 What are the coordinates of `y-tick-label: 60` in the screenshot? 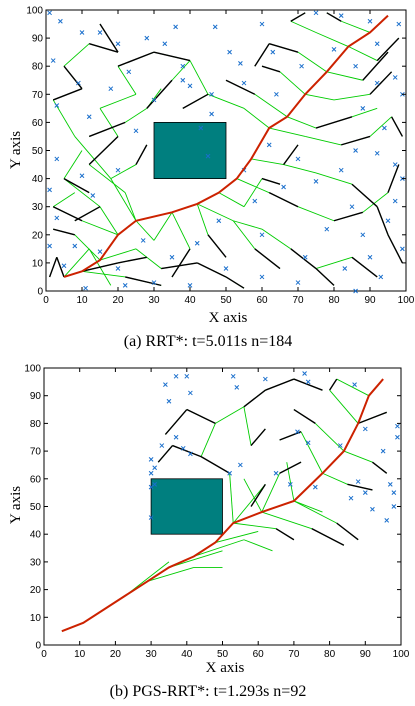 It's located at (36, 479).